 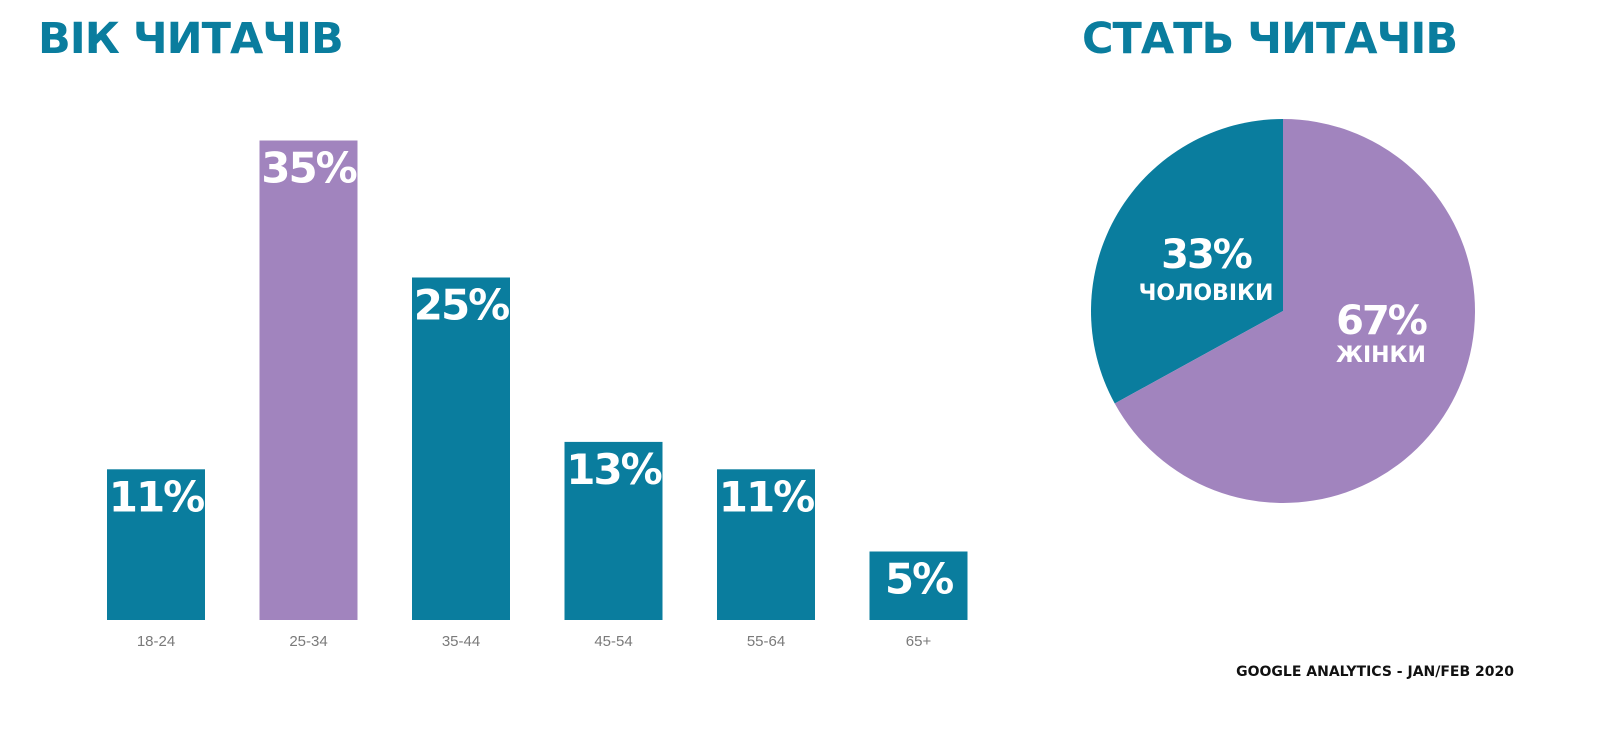 I want to click on x-tick-label: 18-24, so click(x=156, y=641).